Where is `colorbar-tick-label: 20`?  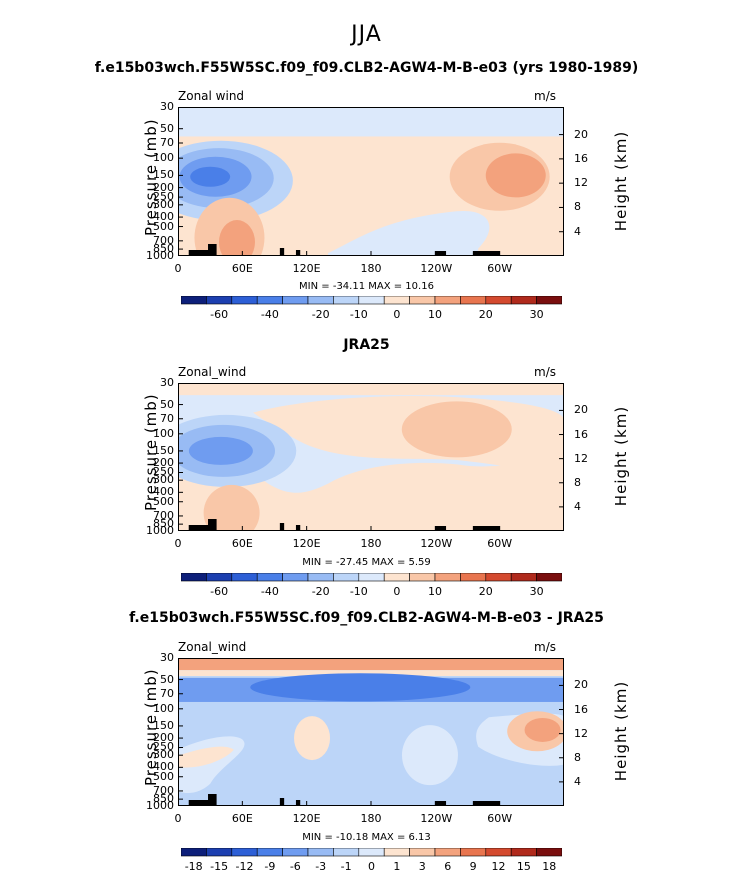 colorbar-tick-label: 20 is located at coordinates (486, 591).